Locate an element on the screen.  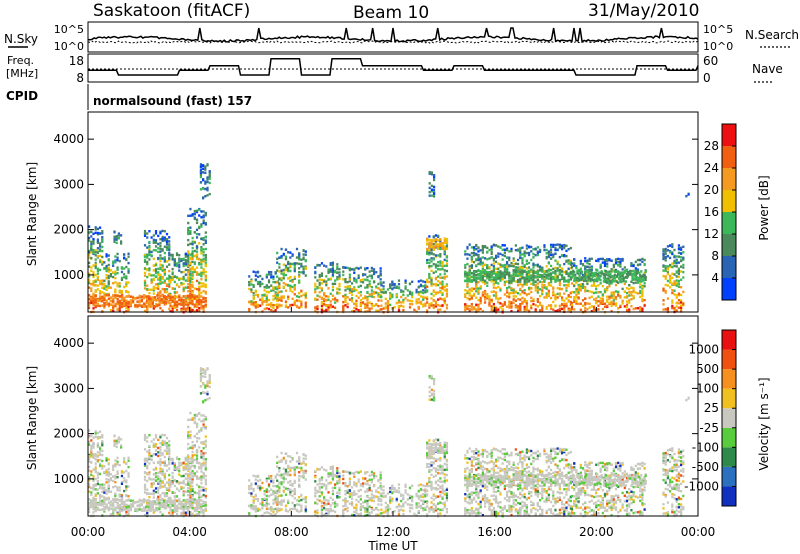
cpid-label: CPID is located at coordinates (22, 96).